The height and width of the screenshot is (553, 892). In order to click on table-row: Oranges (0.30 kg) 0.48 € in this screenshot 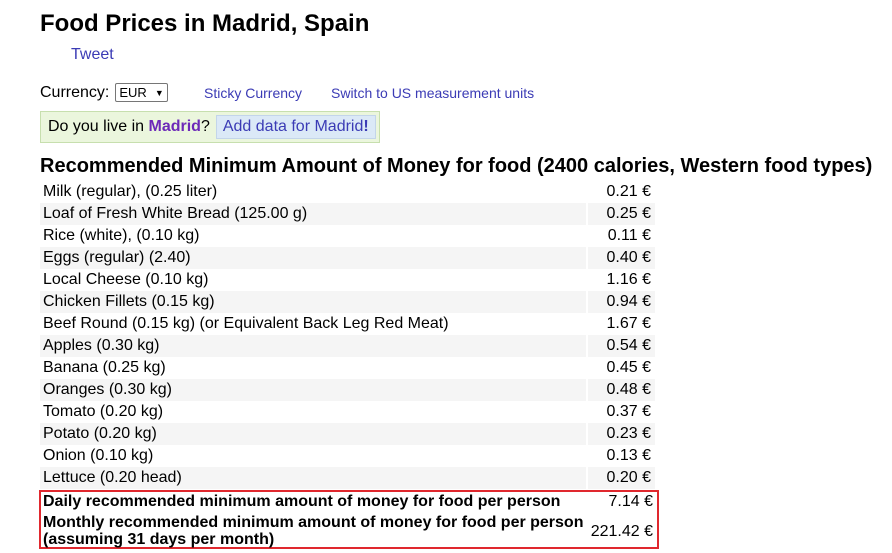, I will do `click(347, 390)`.